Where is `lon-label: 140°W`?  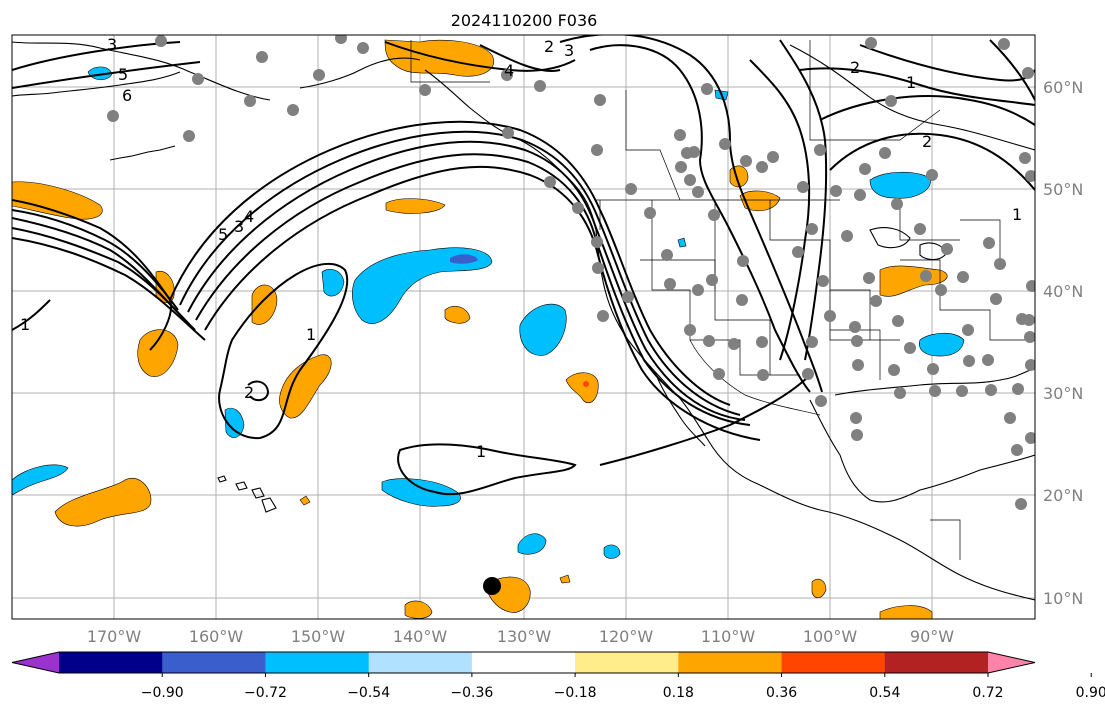
lon-label: 140°W is located at coordinates (420, 636).